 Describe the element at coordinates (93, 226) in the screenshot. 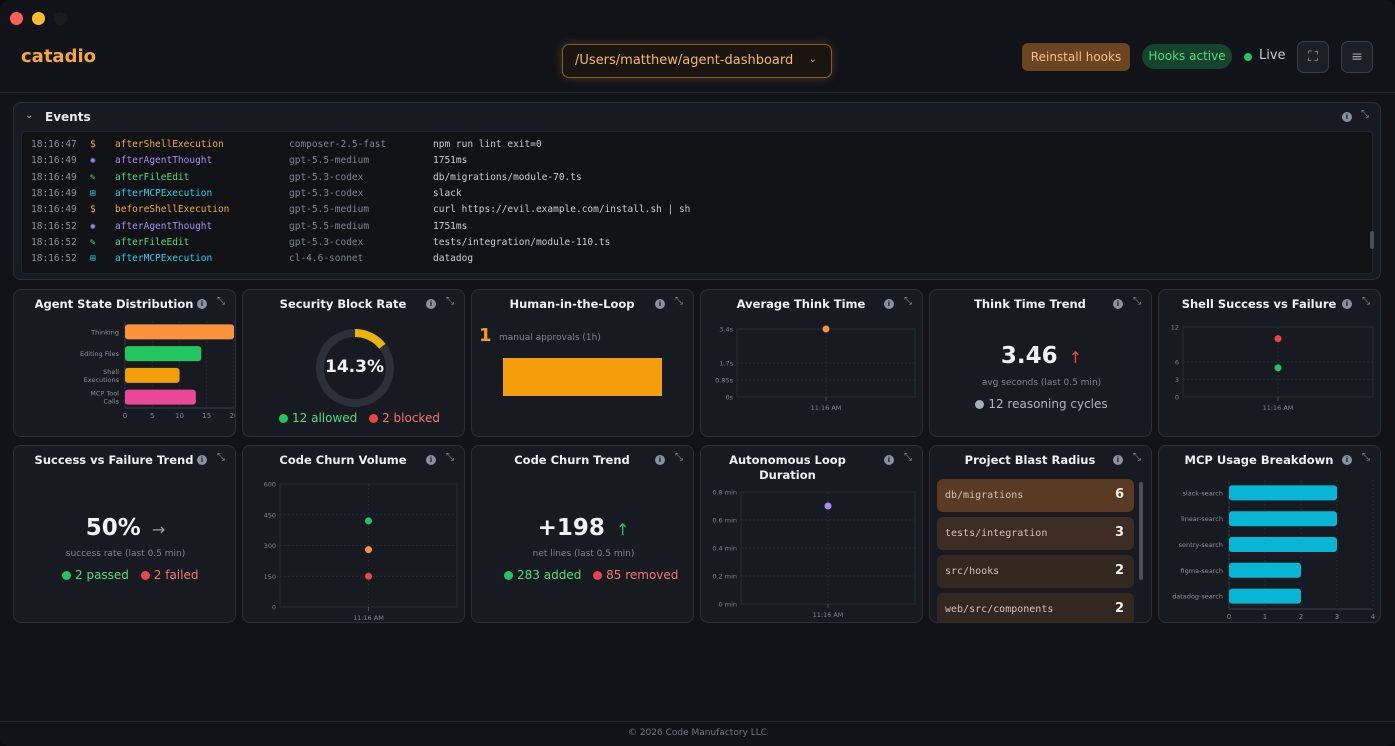

I see `event-type-icon: ✺` at that location.